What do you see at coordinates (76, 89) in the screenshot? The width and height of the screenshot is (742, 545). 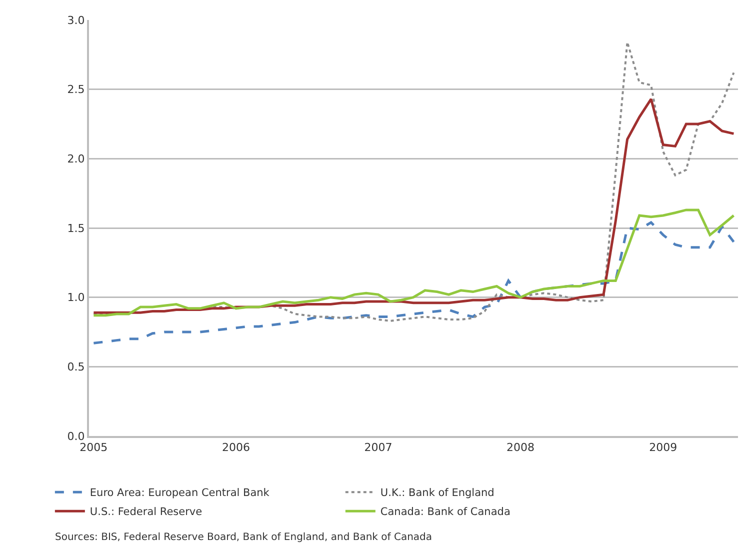 I see `y-tick-label: 2.5` at bounding box center [76, 89].